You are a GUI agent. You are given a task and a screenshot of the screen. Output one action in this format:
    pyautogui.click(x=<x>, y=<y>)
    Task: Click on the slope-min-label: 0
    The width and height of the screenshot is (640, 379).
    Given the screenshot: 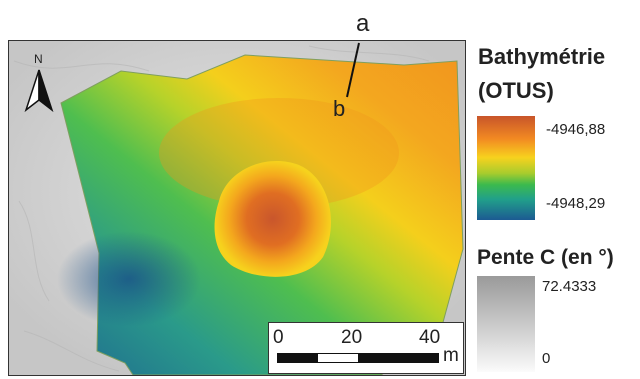 What is the action you would take?
    pyautogui.click(x=546, y=358)
    